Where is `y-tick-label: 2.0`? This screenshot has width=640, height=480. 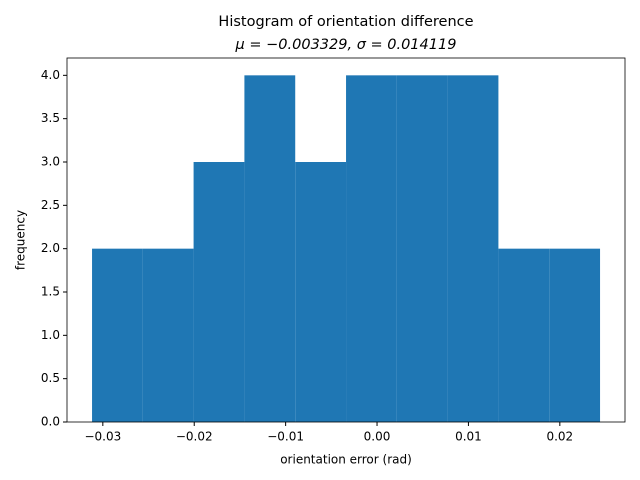
y-tick-label: 2.0 is located at coordinates (50, 248).